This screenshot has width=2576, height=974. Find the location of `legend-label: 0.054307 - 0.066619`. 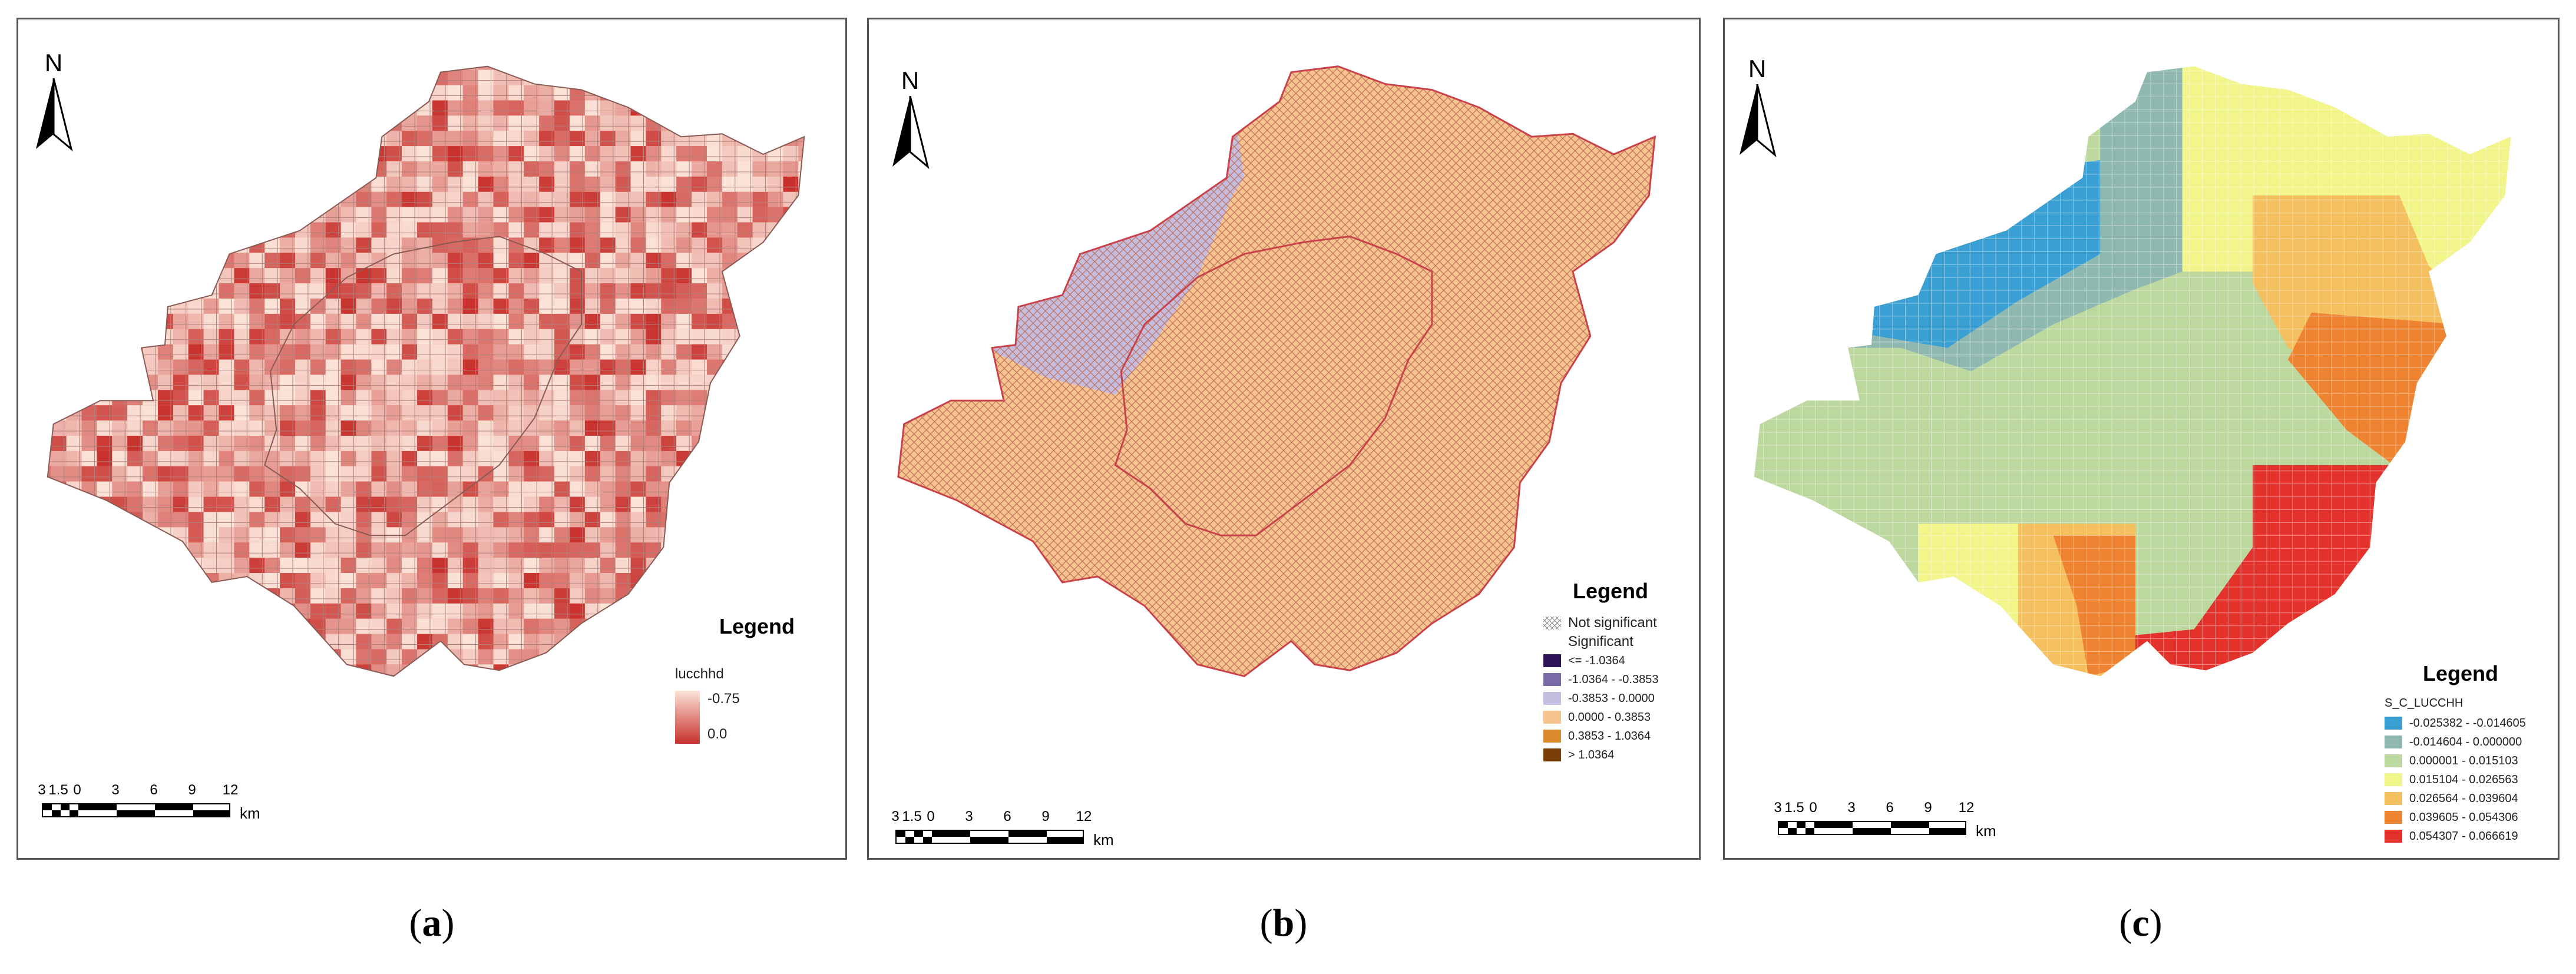

legend-label: 0.054307 - 0.066619 is located at coordinates (2463, 836).